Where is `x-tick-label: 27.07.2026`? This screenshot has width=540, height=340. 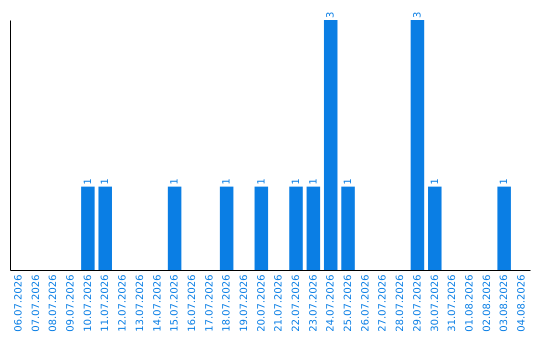 x-tick-label: 27.07.2026 is located at coordinates (383, 303).